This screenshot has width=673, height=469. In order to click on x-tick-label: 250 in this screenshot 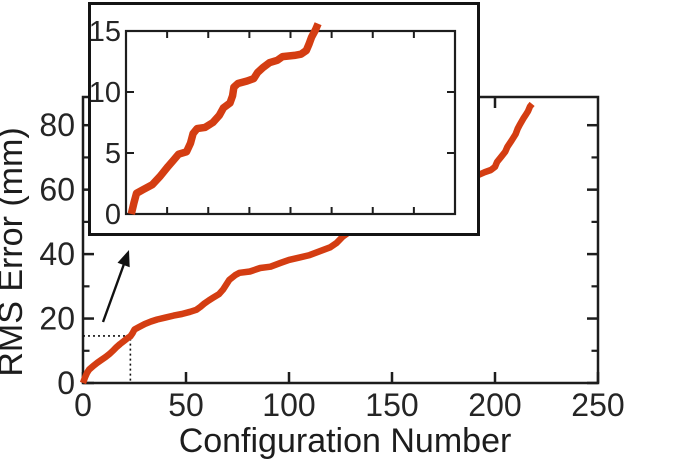, I will do `click(597, 405)`.